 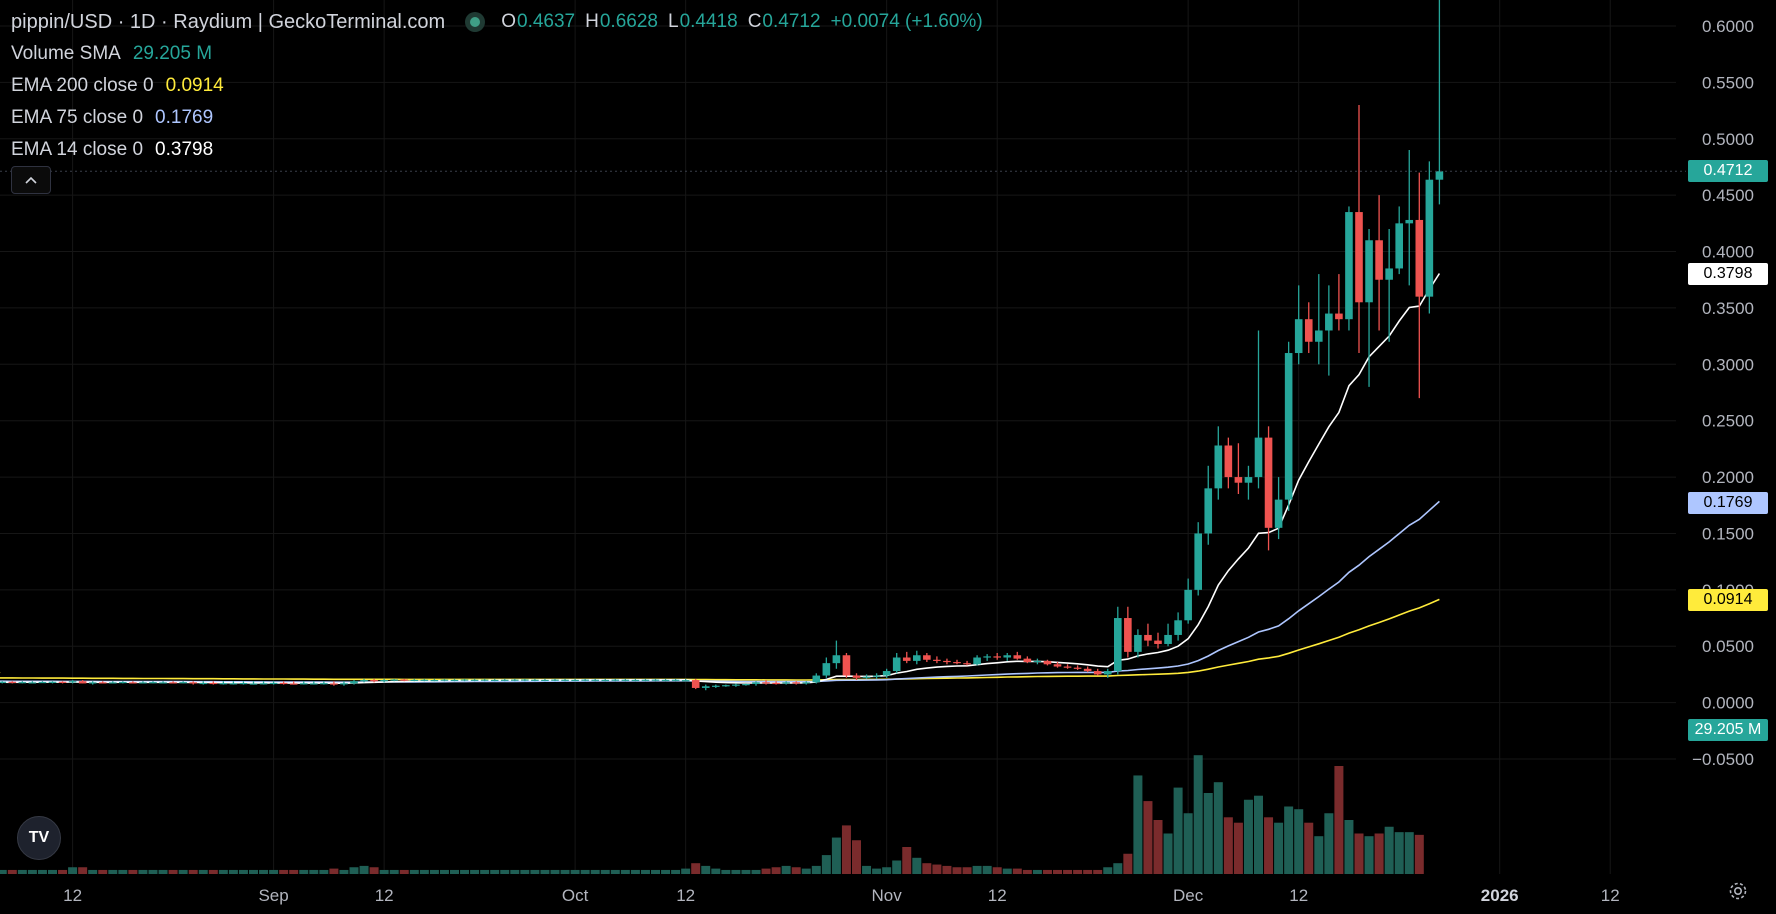 What do you see at coordinates (31, 180) in the screenshot?
I see `collapse-legend-button` at bounding box center [31, 180].